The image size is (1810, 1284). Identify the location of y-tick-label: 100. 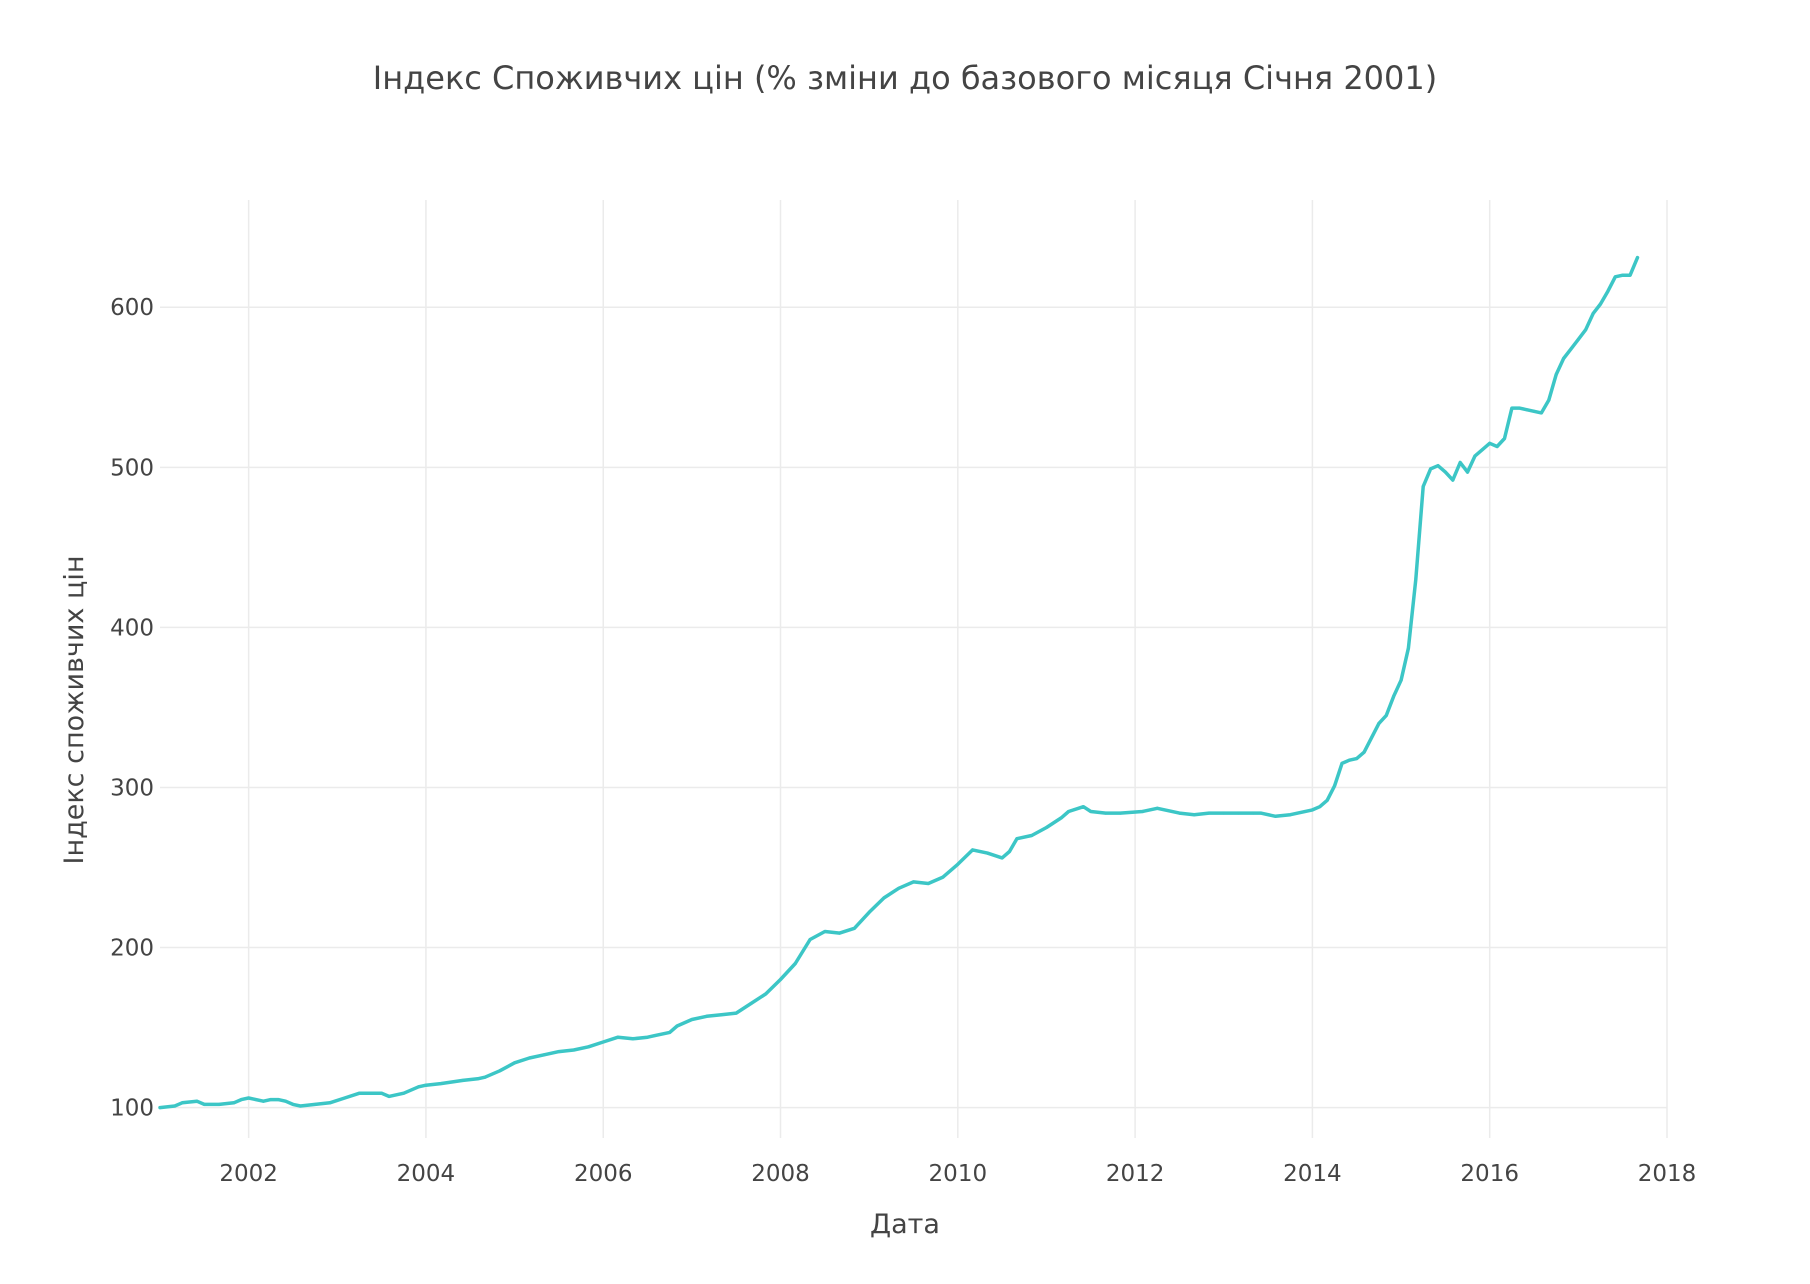
(132, 1109).